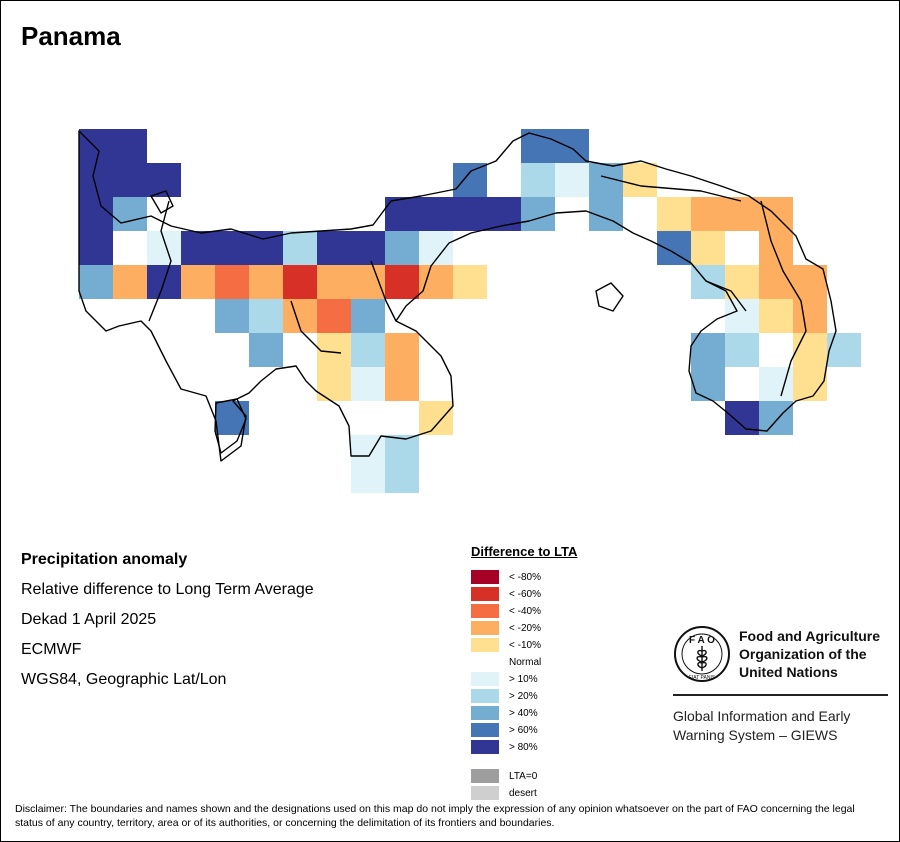 The height and width of the screenshot is (842, 900). What do you see at coordinates (523, 713) in the screenshot?
I see `legend-label: > 40%` at bounding box center [523, 713].